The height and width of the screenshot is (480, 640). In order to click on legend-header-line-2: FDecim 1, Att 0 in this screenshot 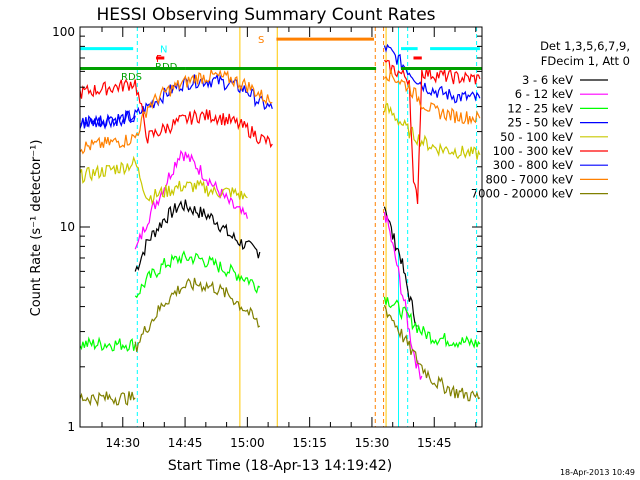, I will do `click(585, 61)`.